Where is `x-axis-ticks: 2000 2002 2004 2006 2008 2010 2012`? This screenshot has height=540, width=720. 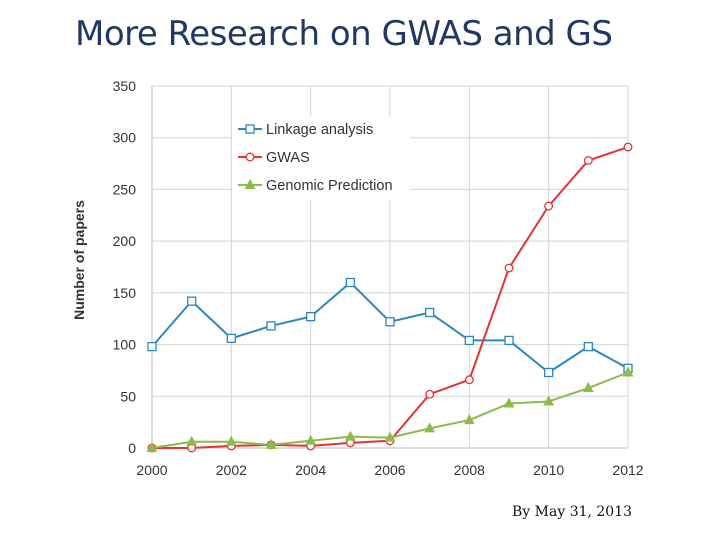
x-axis-ticks: 2000 2002 2004 2006 2008 2010 2012 is located at coordinates (389, 470).